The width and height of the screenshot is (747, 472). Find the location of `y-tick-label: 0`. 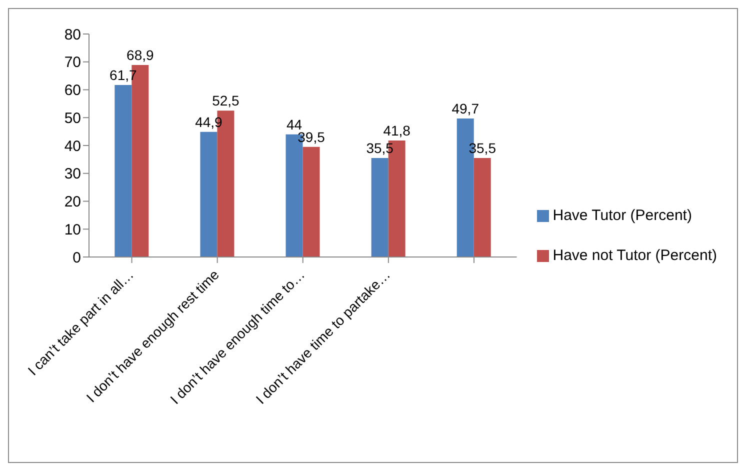

y-tick-label: 0 is located at coordinates (76, 257).